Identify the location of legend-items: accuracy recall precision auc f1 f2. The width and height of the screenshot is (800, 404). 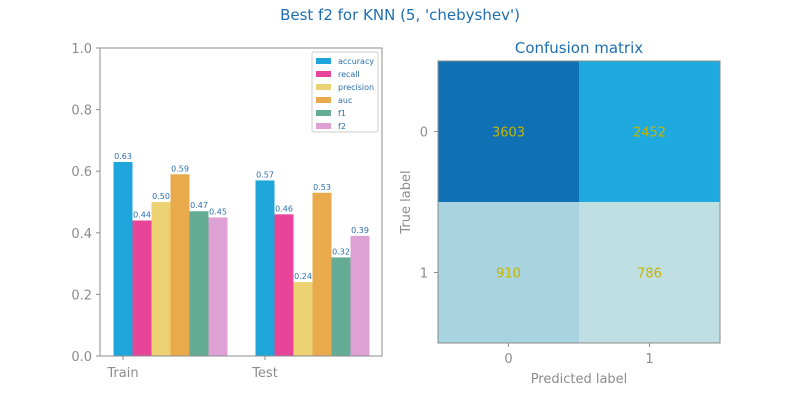
(345, 94).